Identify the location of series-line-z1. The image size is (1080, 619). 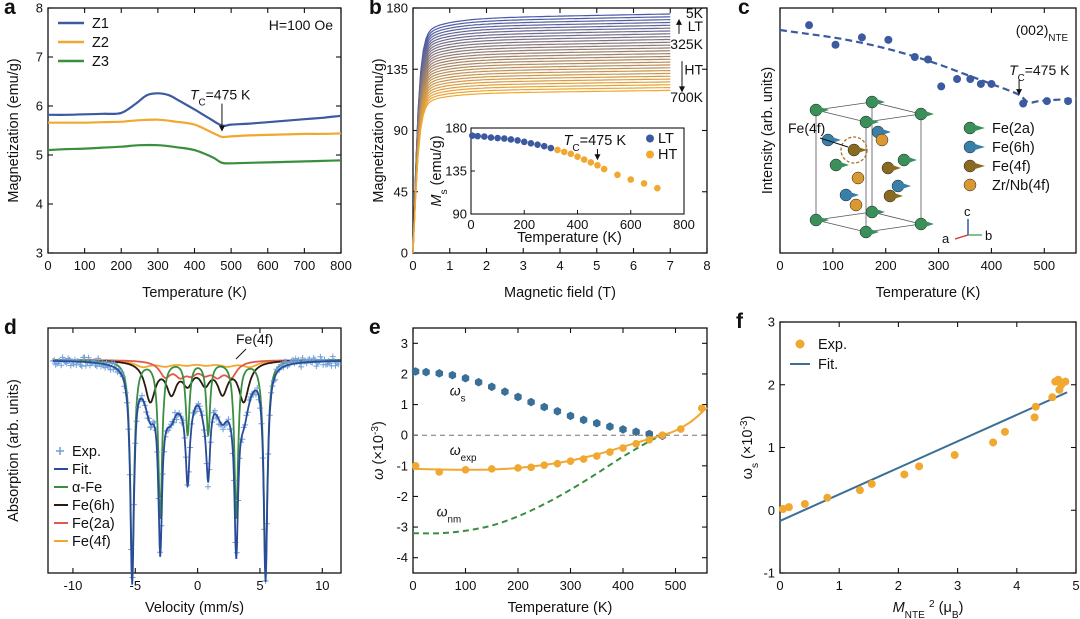
(194, 110).